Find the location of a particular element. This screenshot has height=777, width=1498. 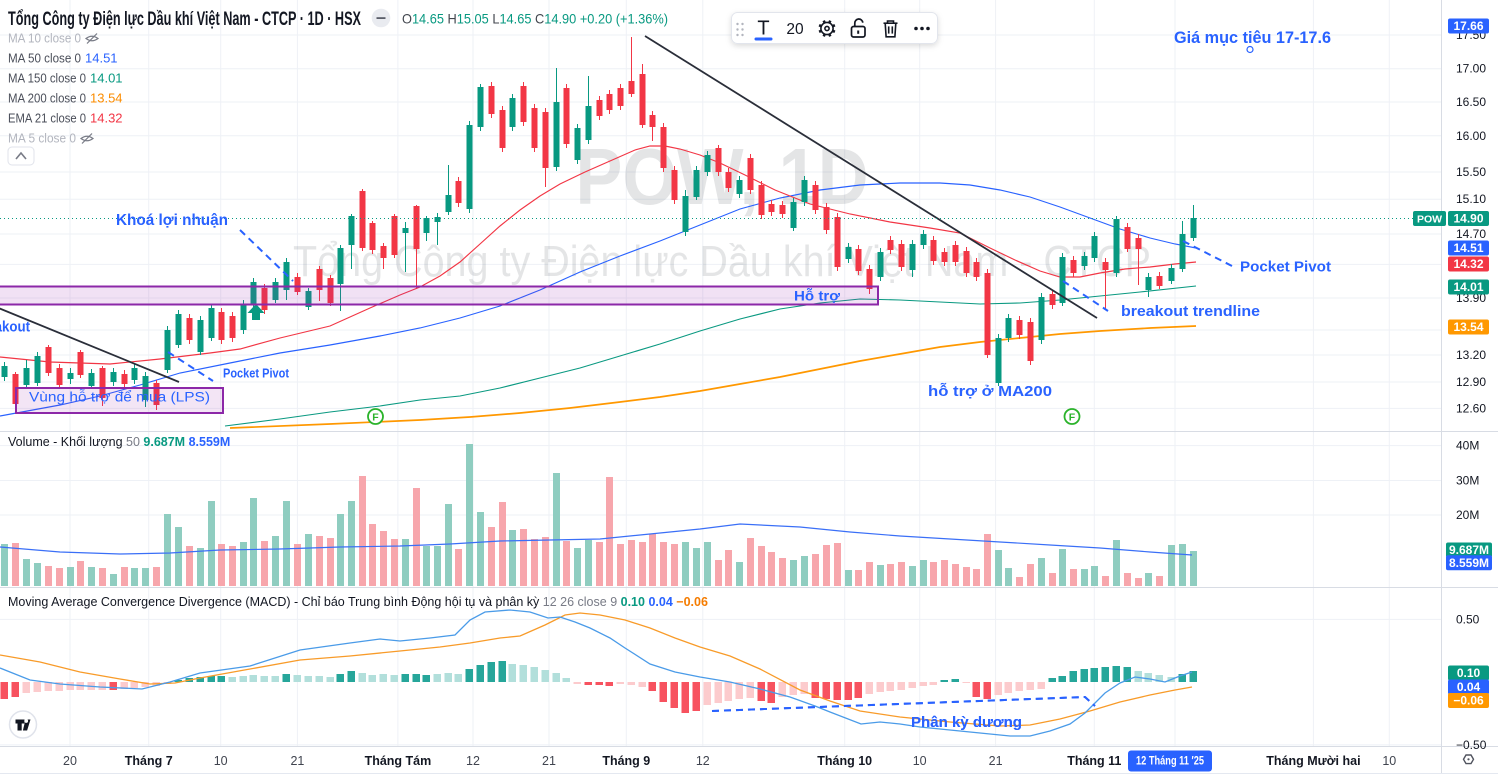

svg-text: Tháng 11 is located at coordinates (1094, 761).